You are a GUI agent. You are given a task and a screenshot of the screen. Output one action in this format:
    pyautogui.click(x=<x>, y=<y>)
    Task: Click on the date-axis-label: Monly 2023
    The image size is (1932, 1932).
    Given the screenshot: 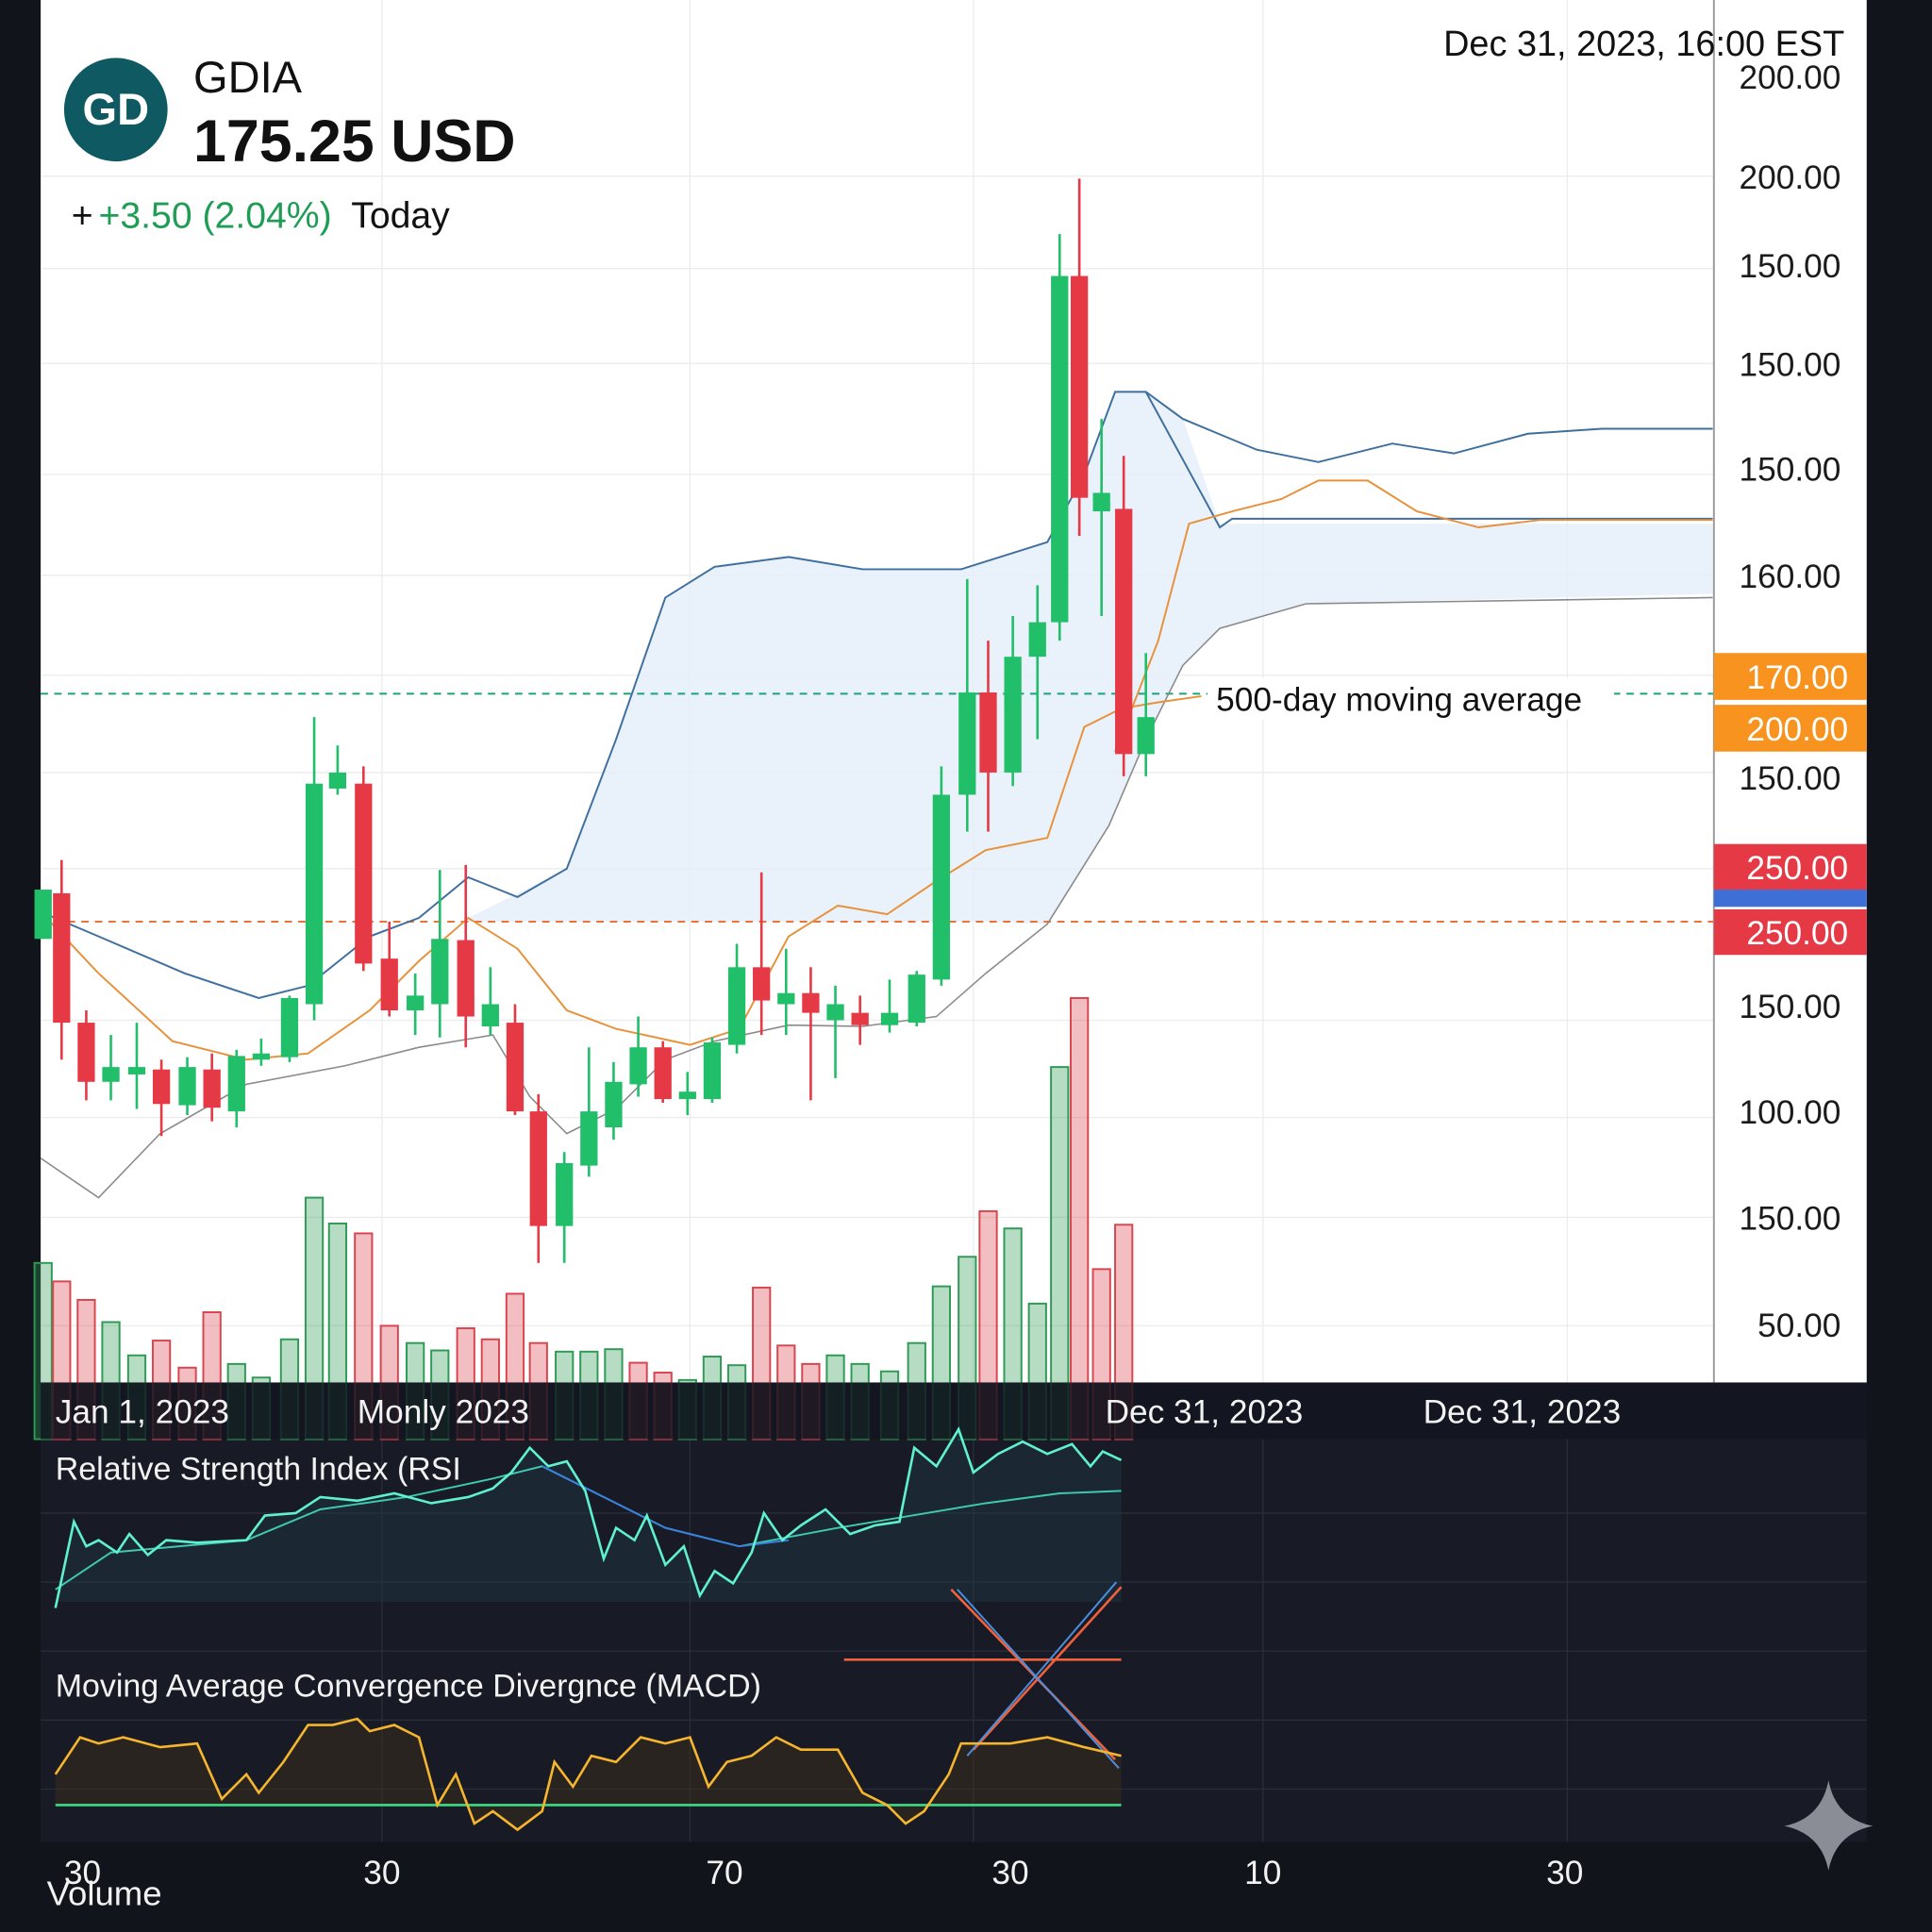 What is the action you would take?
    pyautogui.click(x=443, y=1412)
    